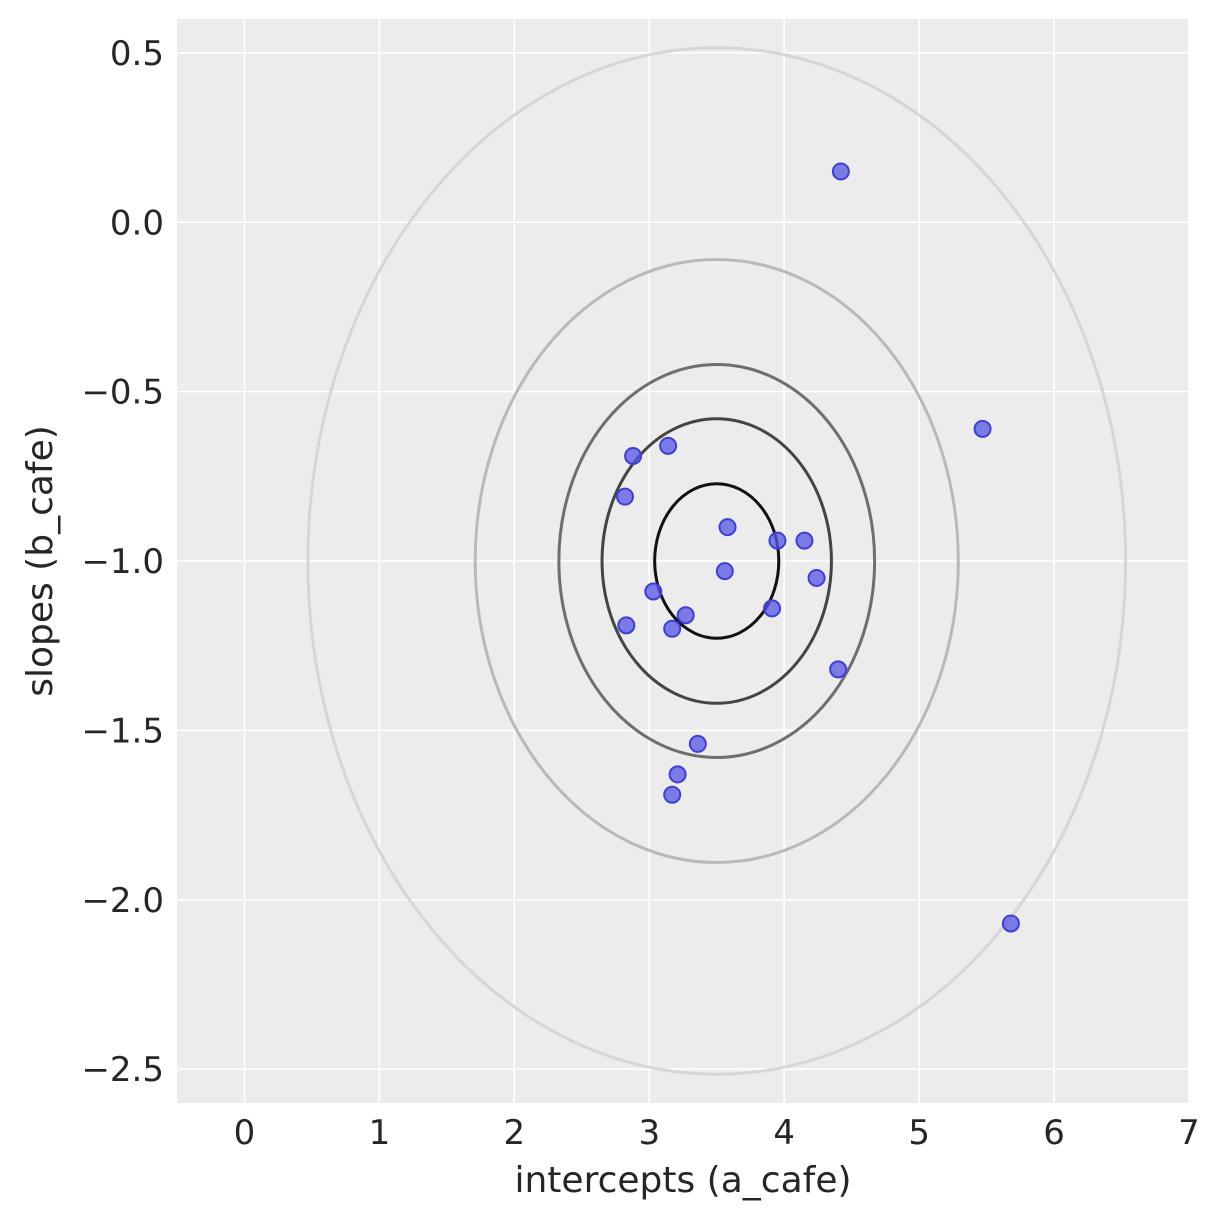 The height and width of the screenshot is (1223, 1223). I want to click on x-tick-label: 6, so click(1054, 1133).